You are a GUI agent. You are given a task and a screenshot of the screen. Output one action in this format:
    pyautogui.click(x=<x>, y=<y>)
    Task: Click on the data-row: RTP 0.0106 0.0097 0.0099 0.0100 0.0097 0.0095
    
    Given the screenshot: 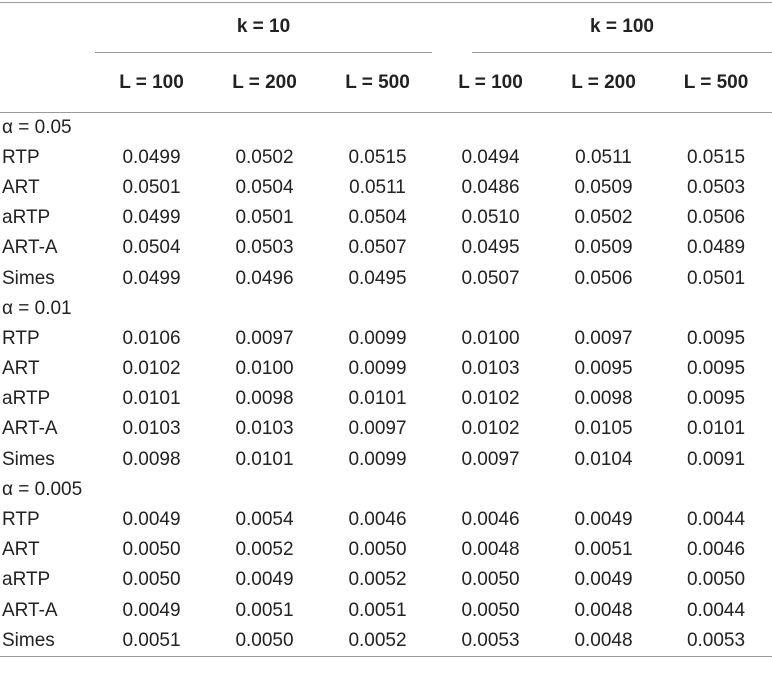 What is the action you would take?
    pyautogui.click(x=386, y=339)
    